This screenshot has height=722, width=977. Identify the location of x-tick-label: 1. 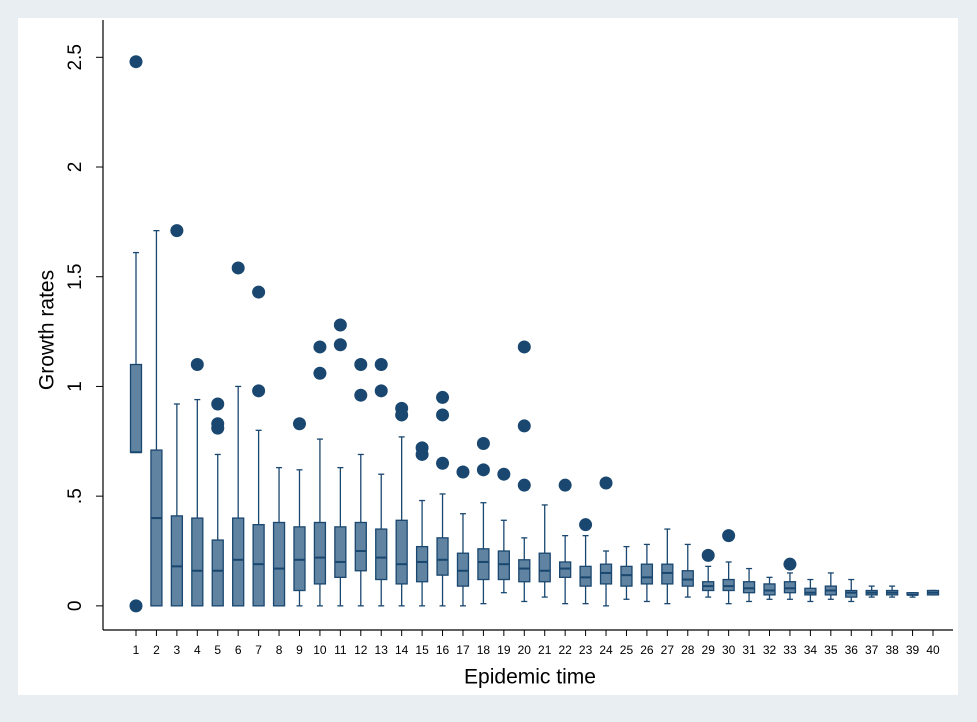
(136, 650).